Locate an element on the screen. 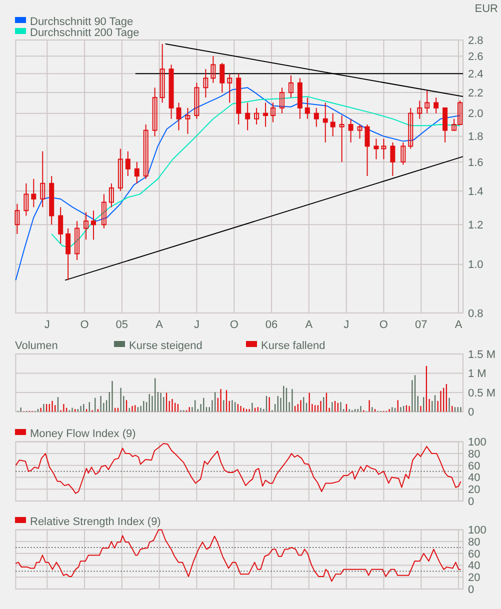  legend-label: Kurse steigend is located at coordinates (165, 346).